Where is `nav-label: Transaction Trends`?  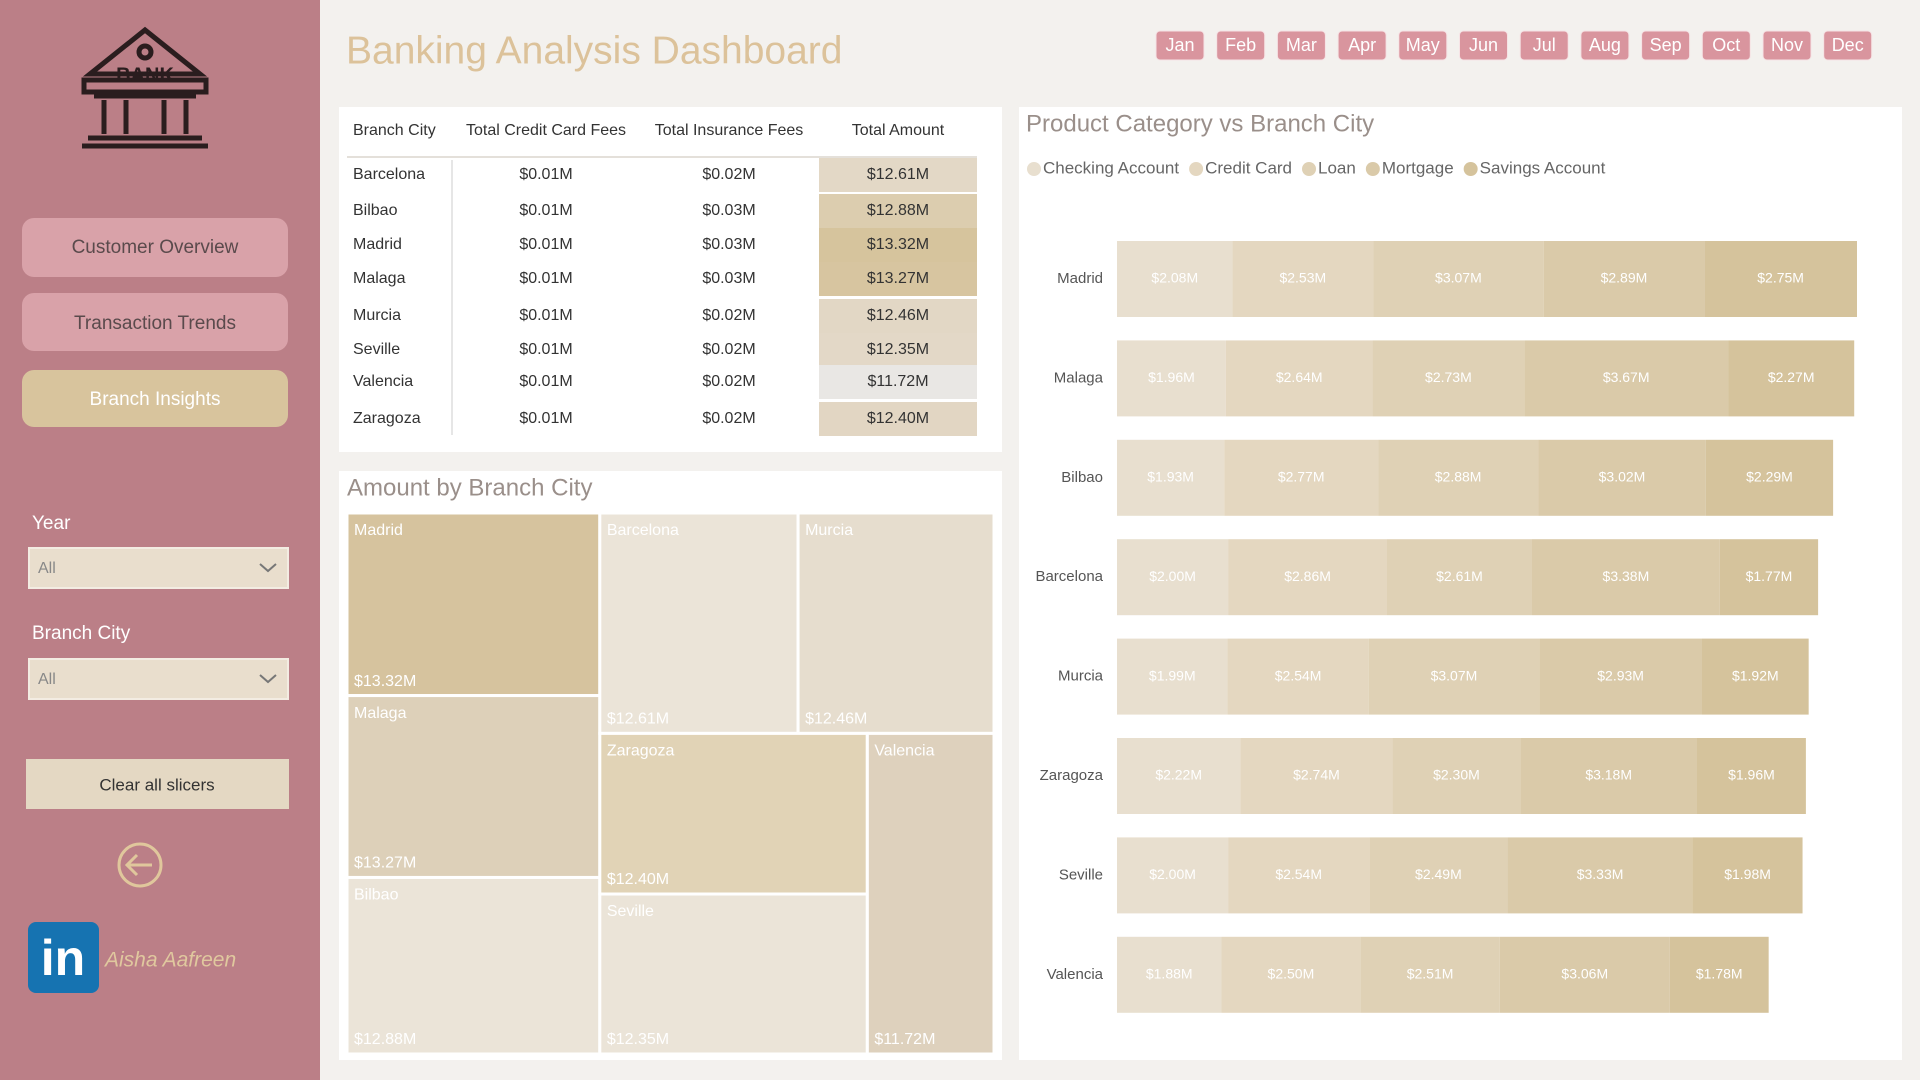 nav-label: Transaction Trends is located at coordinates (155, 323).